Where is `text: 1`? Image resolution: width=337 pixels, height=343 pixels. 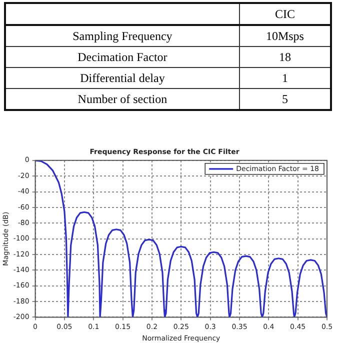 text: 1 is located at coordinates (285, 77).